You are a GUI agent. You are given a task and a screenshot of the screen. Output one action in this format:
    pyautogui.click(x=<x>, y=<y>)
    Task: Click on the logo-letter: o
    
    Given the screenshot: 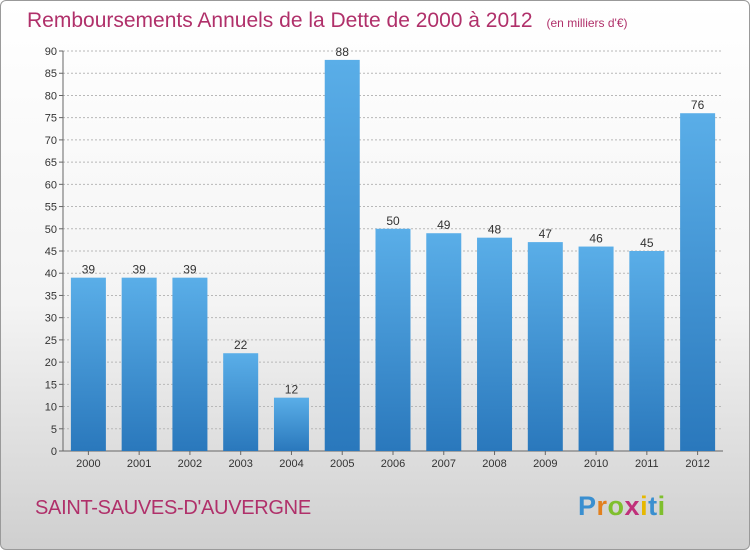 What is the action you would take?
    pyautogui.click(x=616, y=506)
    